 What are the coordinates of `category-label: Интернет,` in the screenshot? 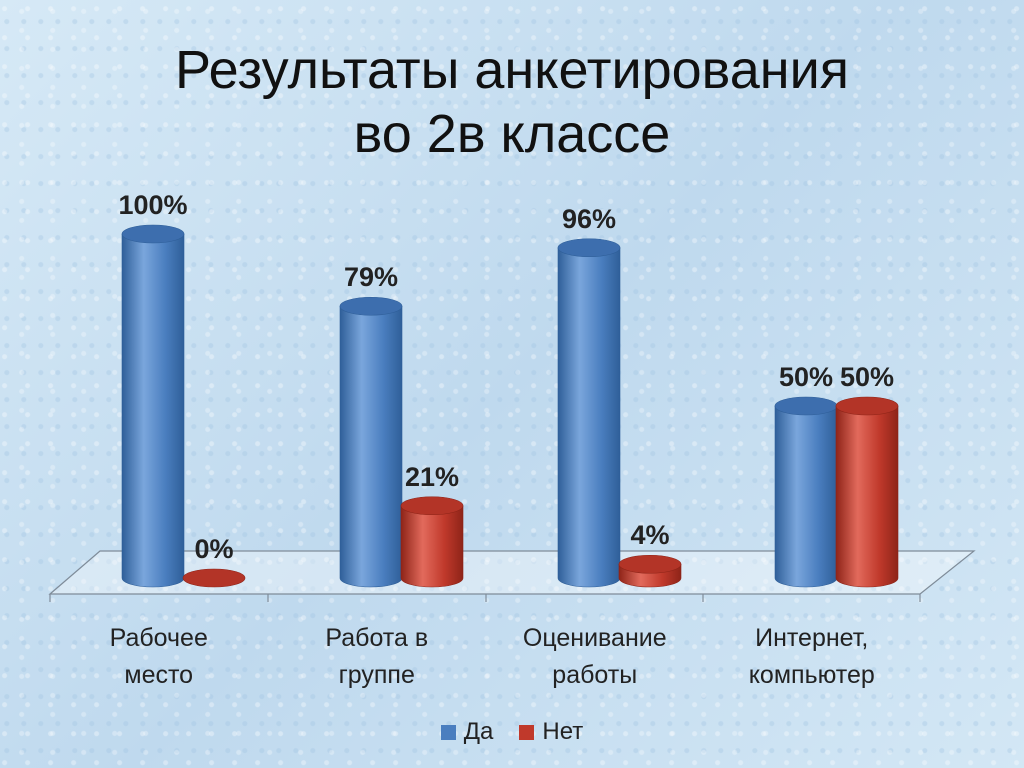 It's located at (811, 638).